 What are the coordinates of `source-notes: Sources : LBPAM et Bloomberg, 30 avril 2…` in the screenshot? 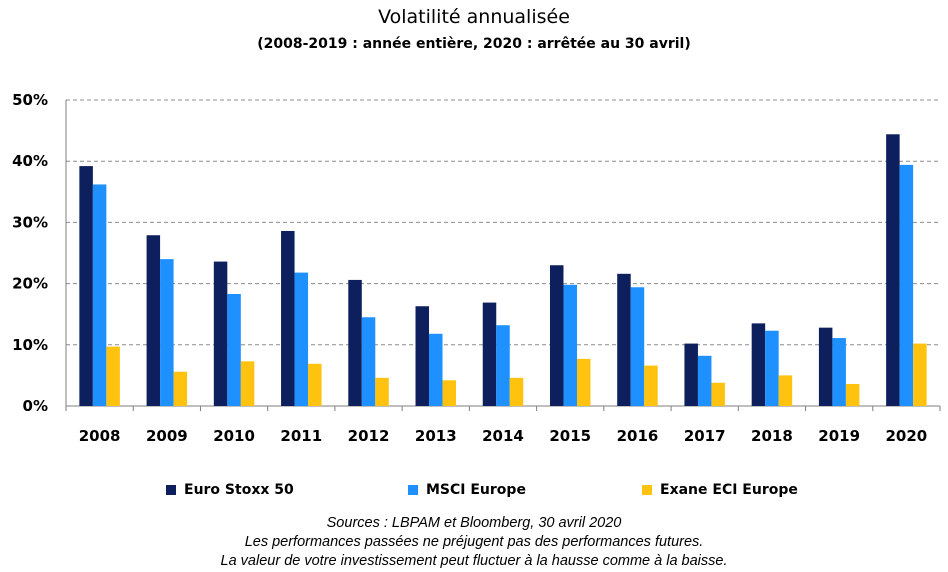 It's located at (474, 542).